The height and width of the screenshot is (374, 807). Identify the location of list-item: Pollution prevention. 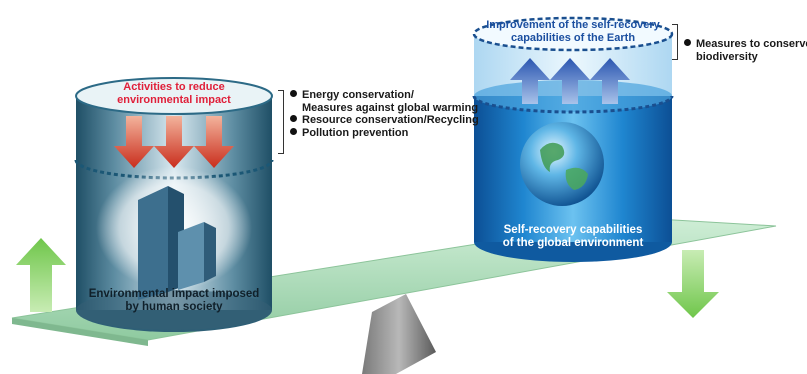
(384, 133).